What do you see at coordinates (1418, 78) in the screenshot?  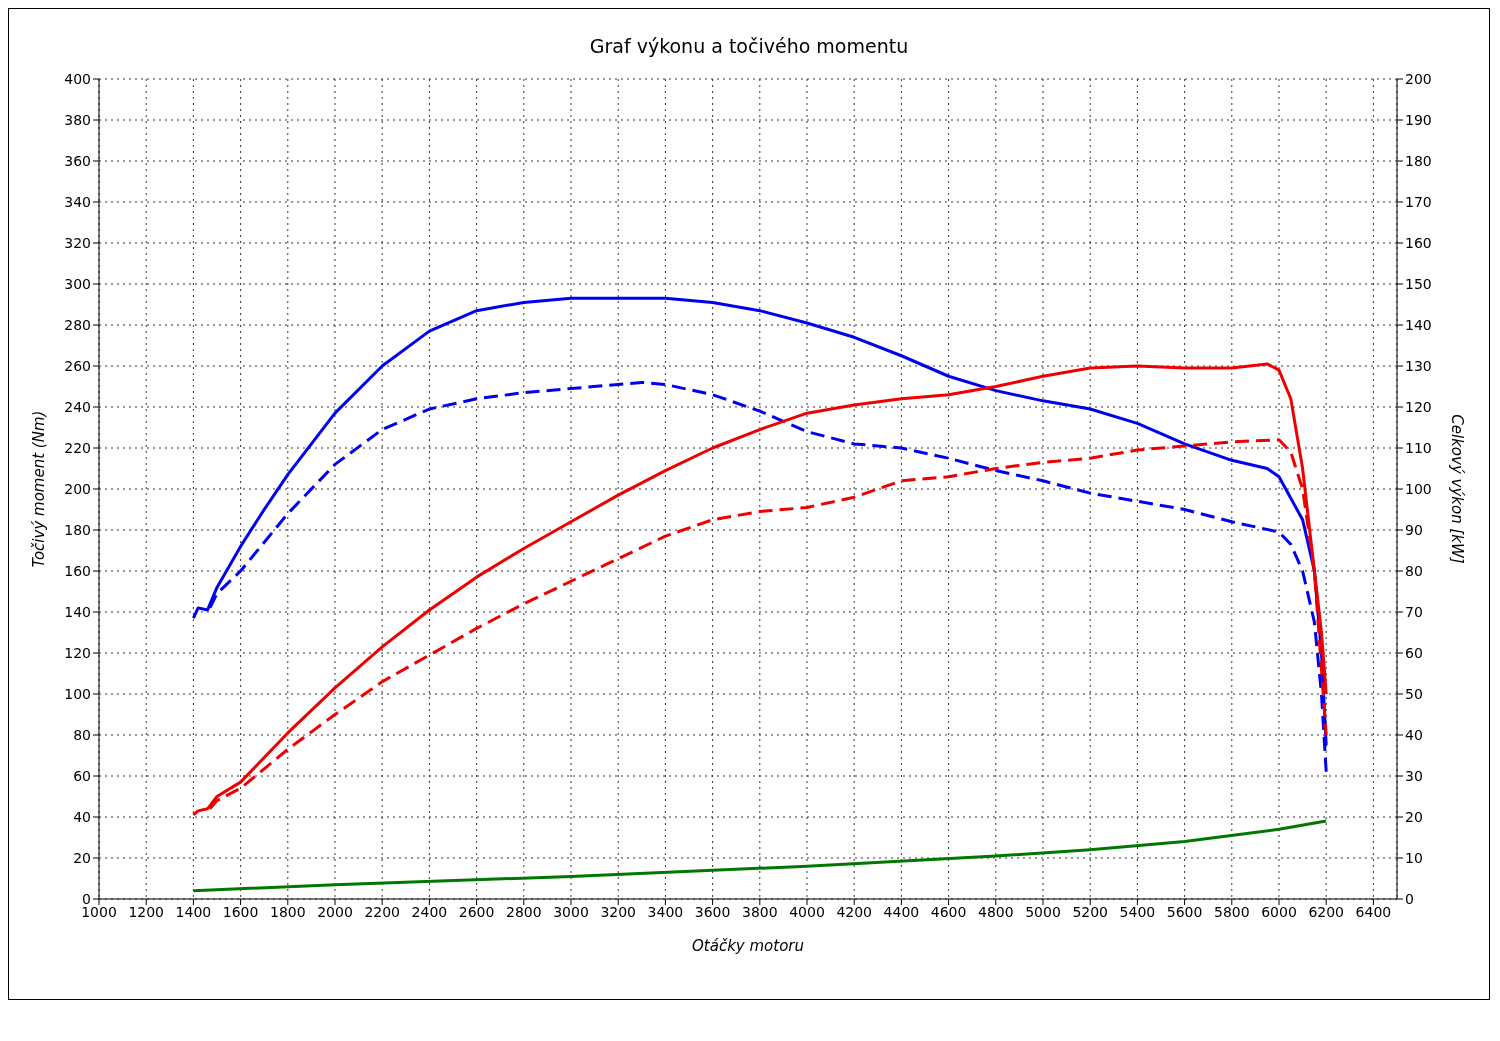 I see `y2-tick-label: 200` at bounding box center [1418, 78].